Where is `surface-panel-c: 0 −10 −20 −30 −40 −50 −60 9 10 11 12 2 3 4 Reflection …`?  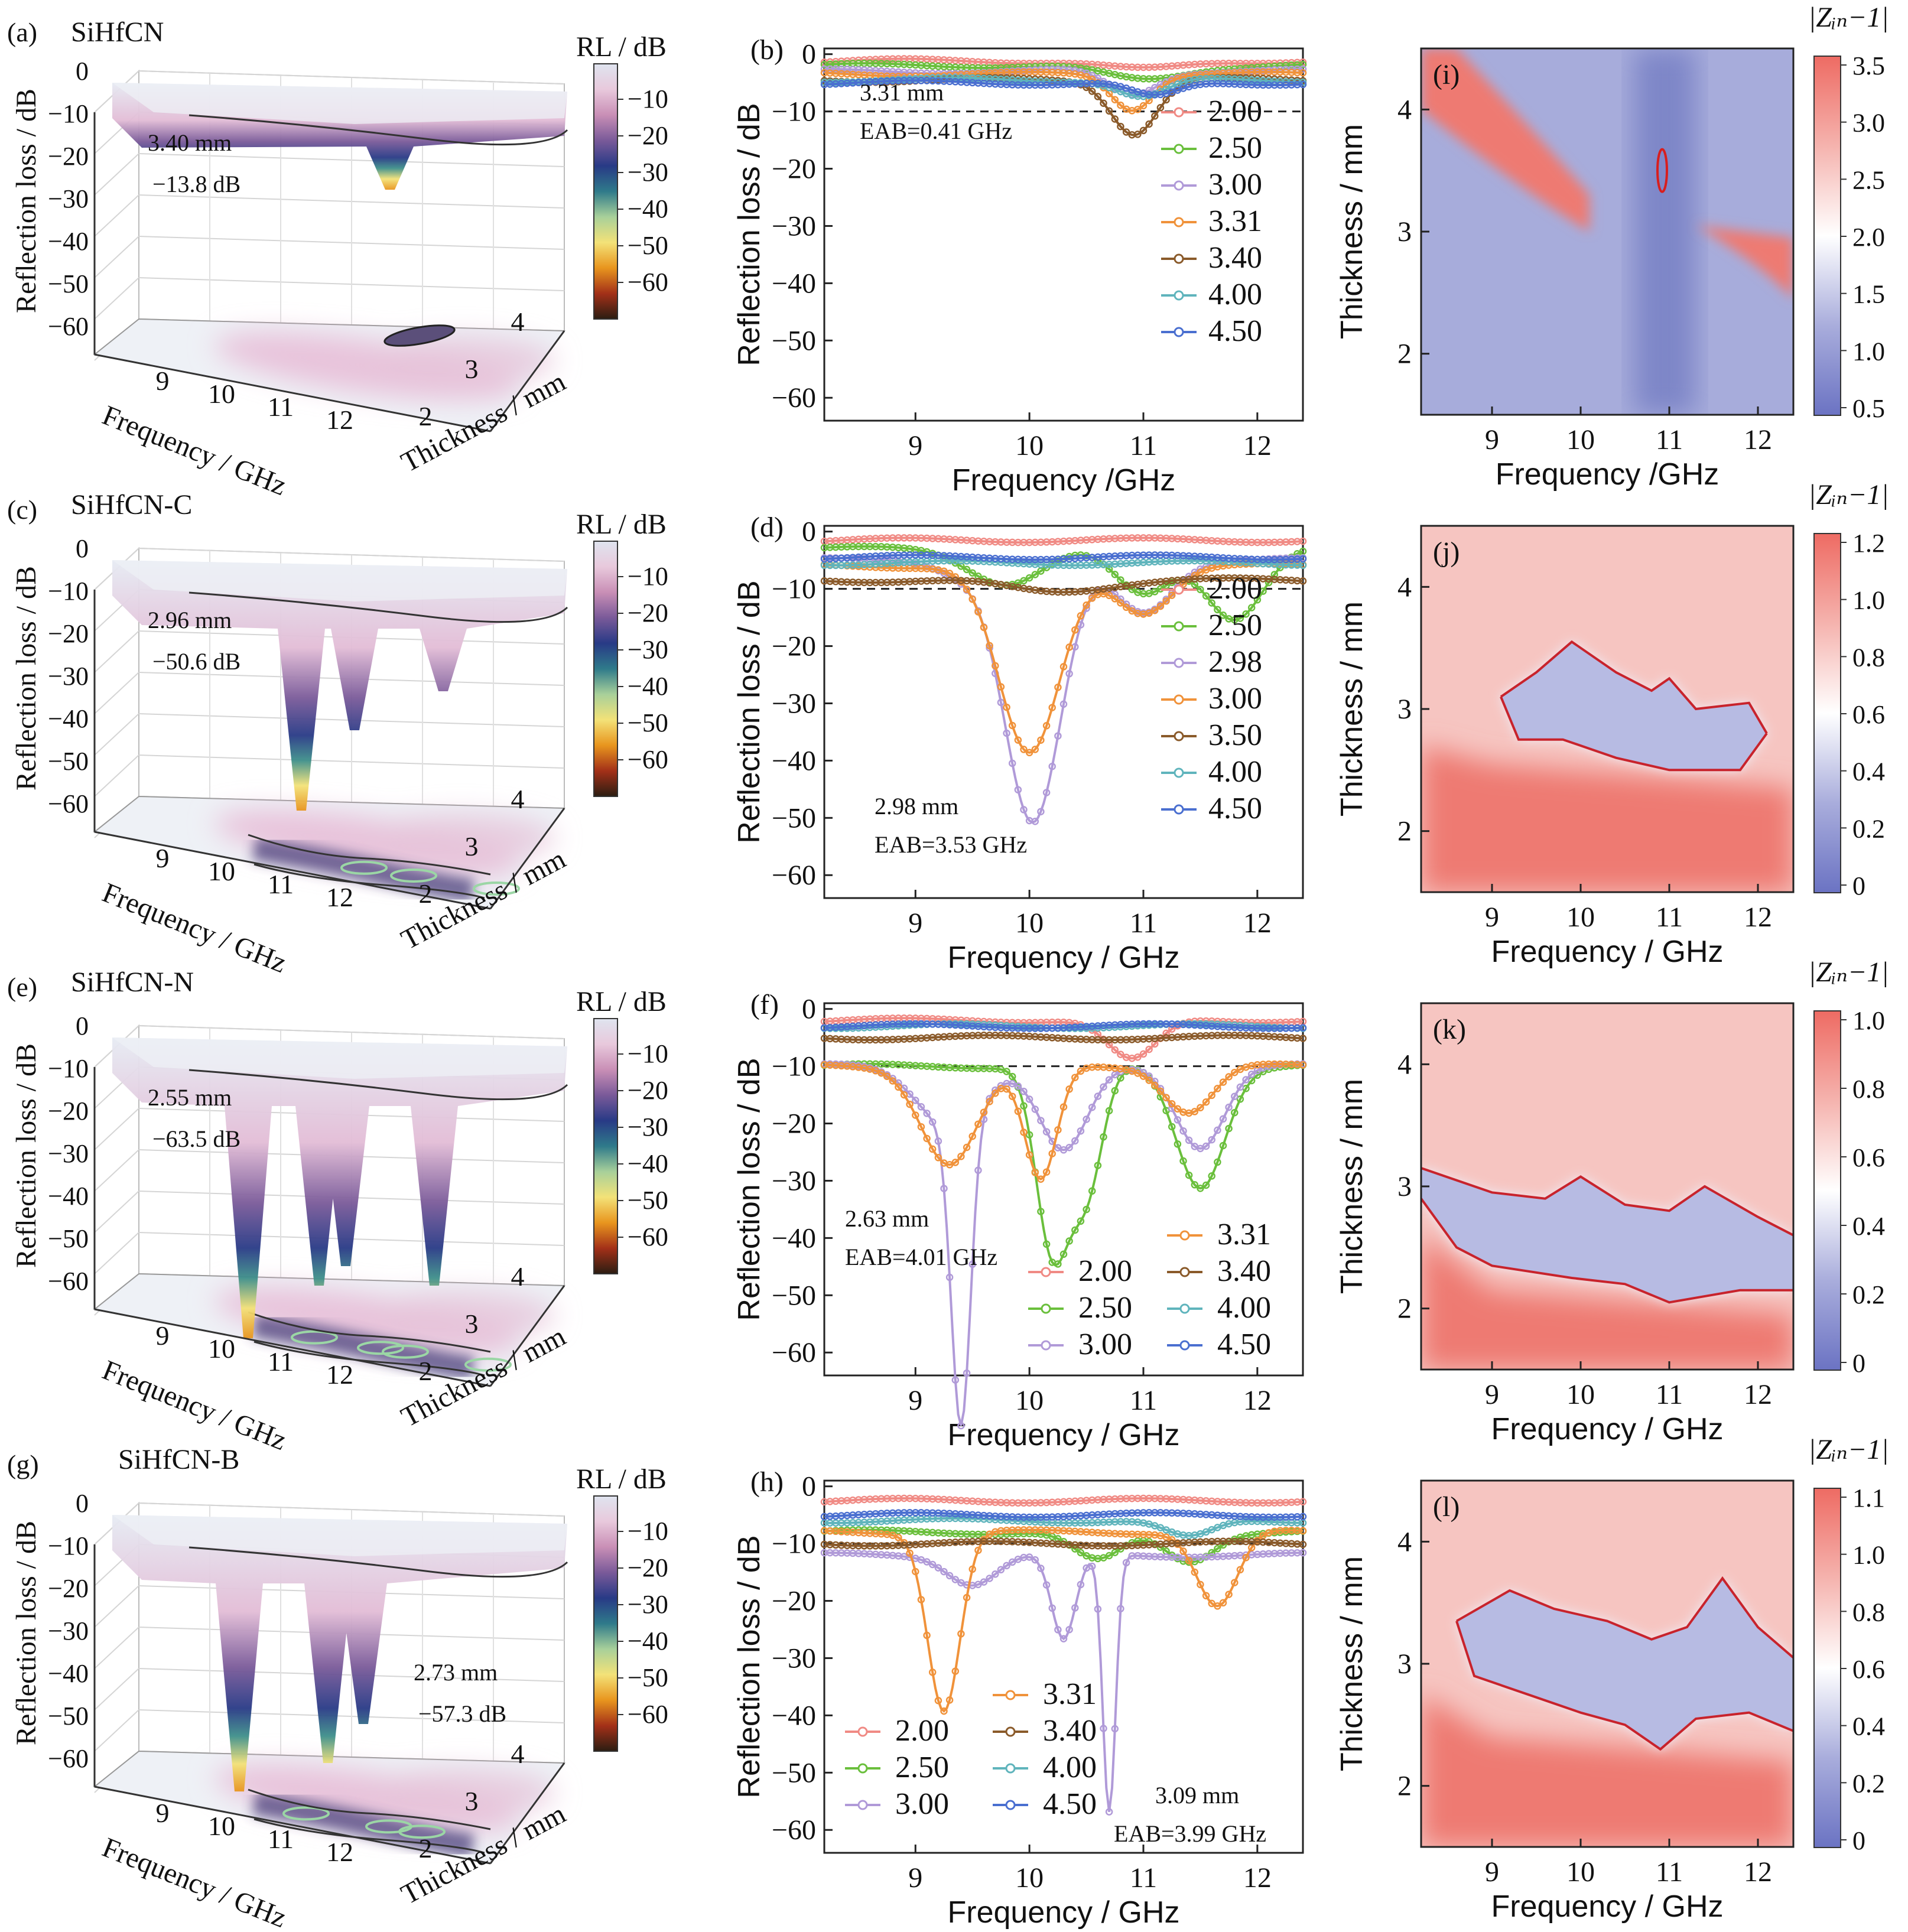
surface-panel-c: 0 −10 −20 −30 −40 −50 −60 9 10 11 12 2 3 4 Reflection … is located at coordinates (337, 734).